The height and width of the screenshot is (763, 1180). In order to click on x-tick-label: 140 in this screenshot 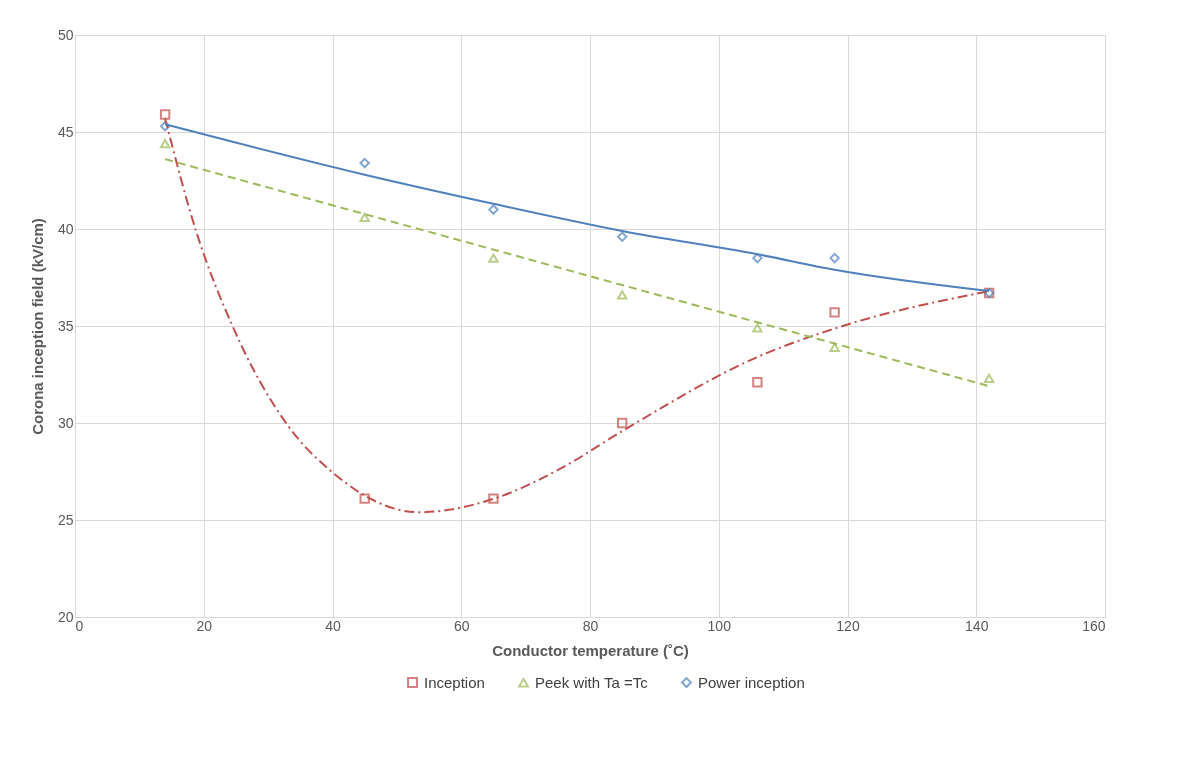, I will do `click(977, 625)`.